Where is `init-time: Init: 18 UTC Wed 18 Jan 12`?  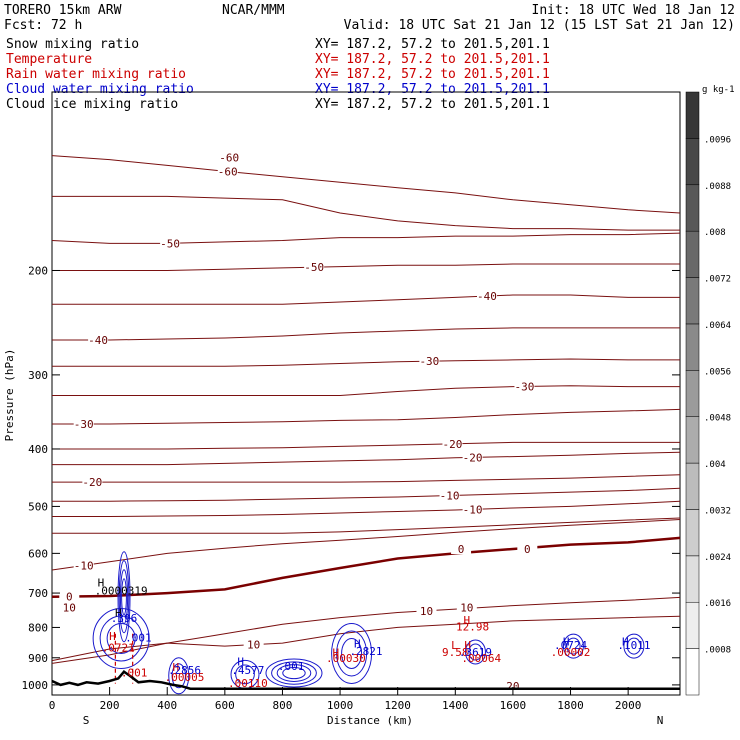 init-time: Init: 18 UTC Wed 18 Jan 12 is located at coordinates (634, 10).